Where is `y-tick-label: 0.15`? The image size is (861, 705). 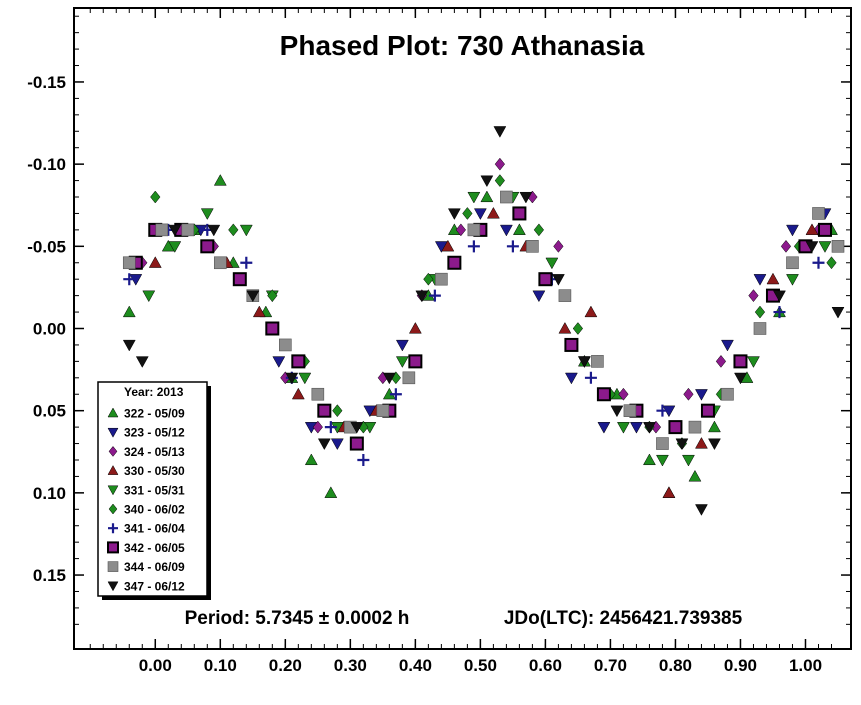 y-tick-label: 0.15 is located at coordinates (49, 575).